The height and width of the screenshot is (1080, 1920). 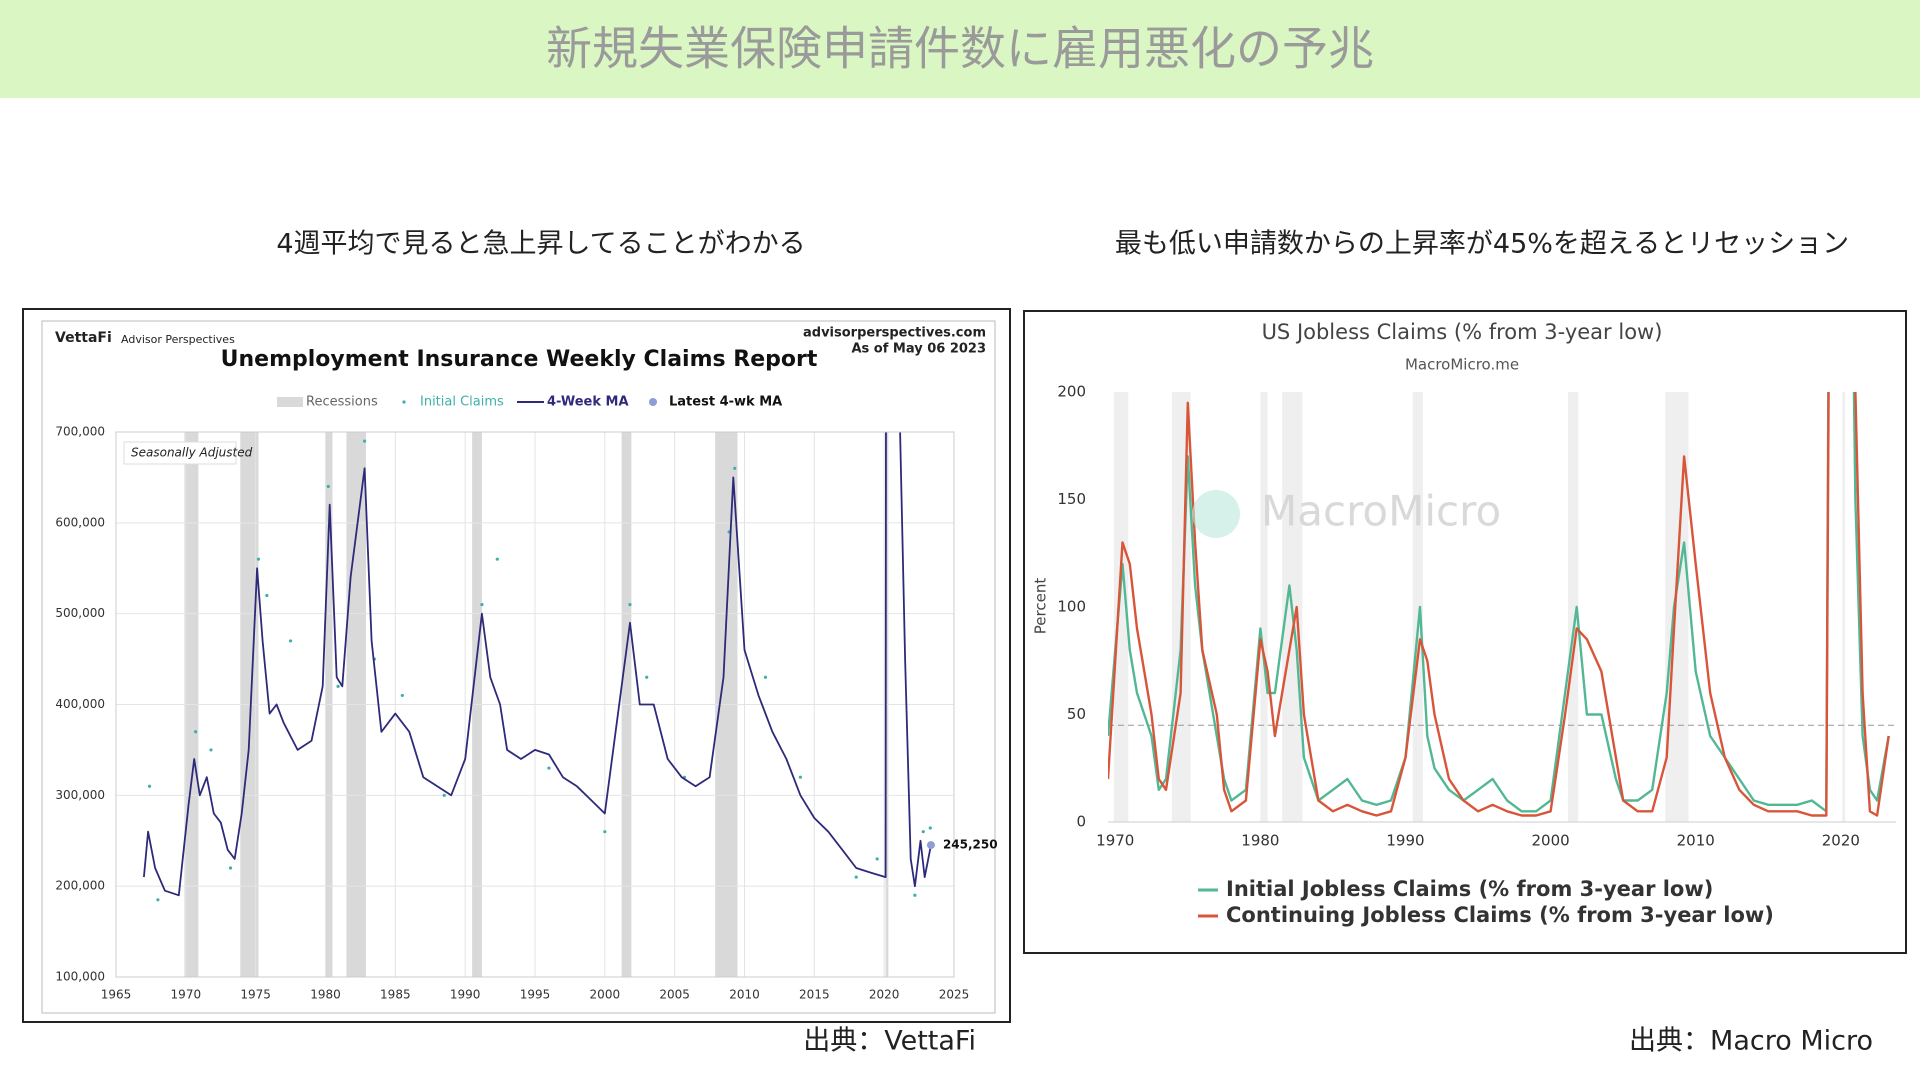 I want to click on y-tick-label: 300,000, so click(x=80, y=795).